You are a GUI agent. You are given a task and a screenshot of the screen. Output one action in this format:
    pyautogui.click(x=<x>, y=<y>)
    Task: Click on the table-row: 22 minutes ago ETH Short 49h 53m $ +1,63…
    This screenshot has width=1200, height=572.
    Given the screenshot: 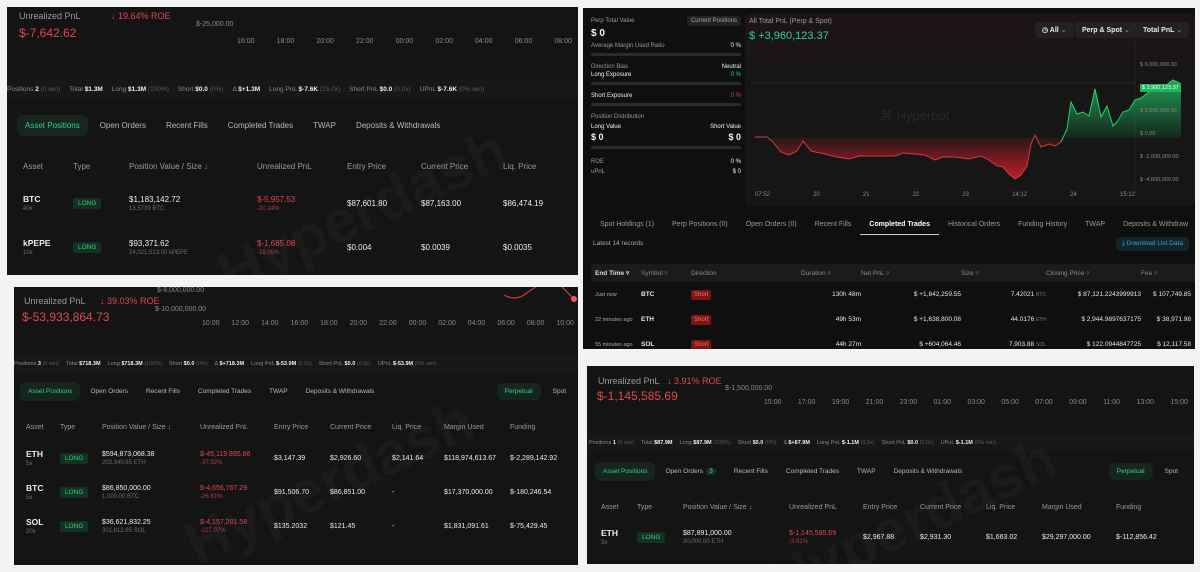 What is the action you would take?
    pyautogui.click(x=893, y=319)
    